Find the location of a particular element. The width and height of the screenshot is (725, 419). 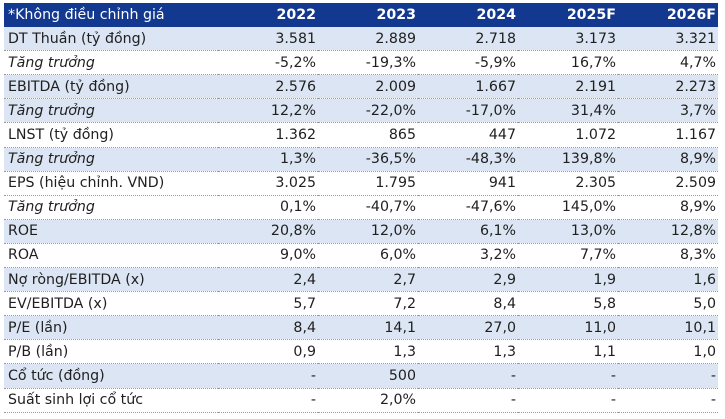

cell-value: -5,9% is located at coordinates (468, 63).